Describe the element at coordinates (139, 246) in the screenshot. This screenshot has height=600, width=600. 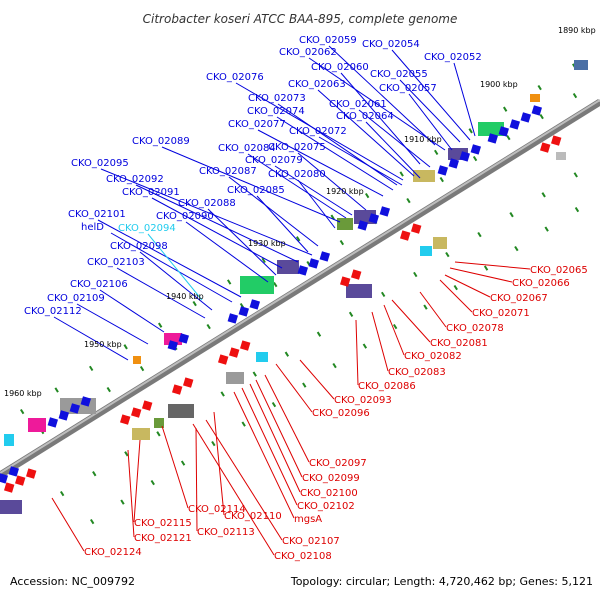
I see `forward-gene-label: CKO_02098` at that location.